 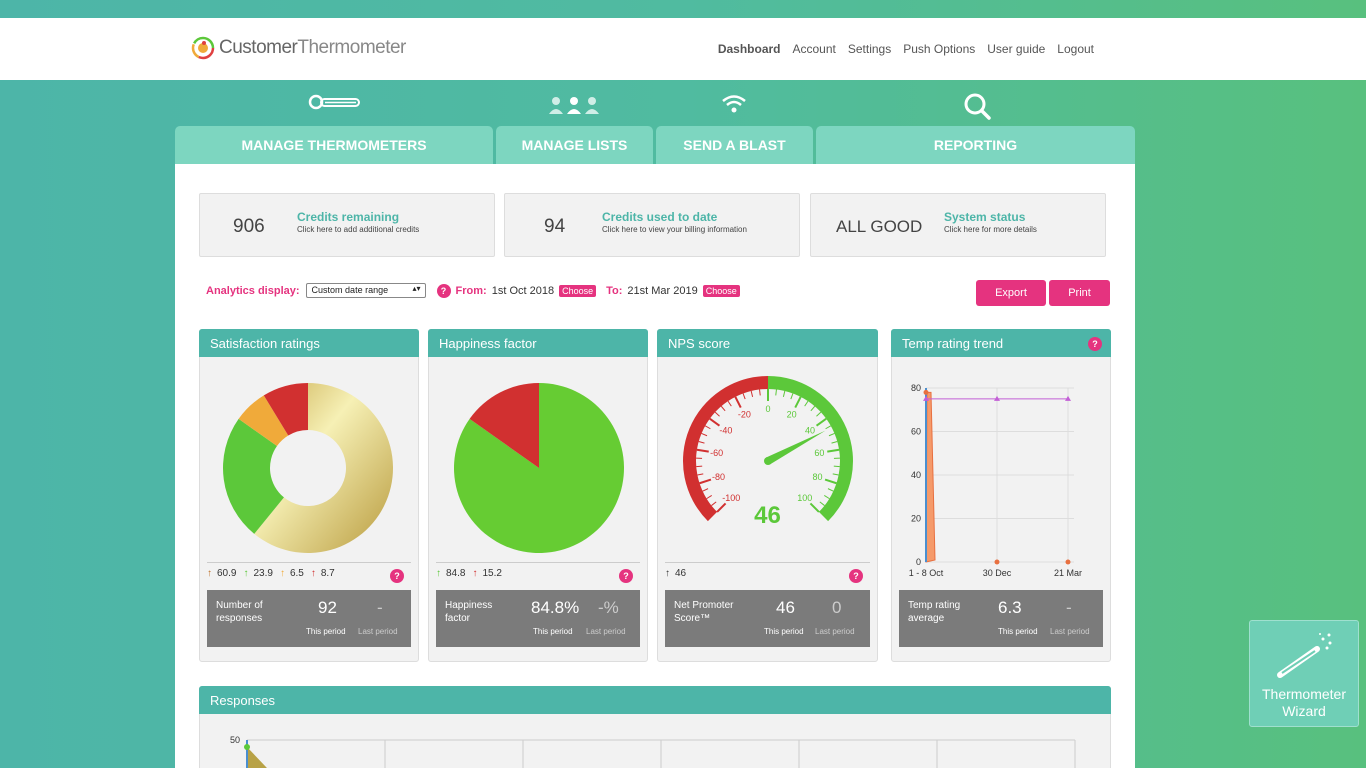 What do you see at coordinates (856, 576) in the screenshot?
I see `nps-help-icon: ?` at bounding box center [856, 576].